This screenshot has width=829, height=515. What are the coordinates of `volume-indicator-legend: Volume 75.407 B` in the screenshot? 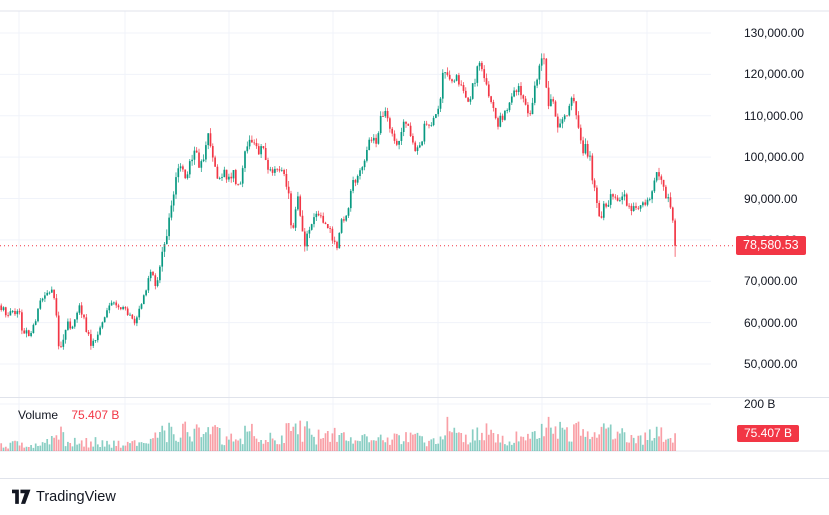 It's located at (68, 415).